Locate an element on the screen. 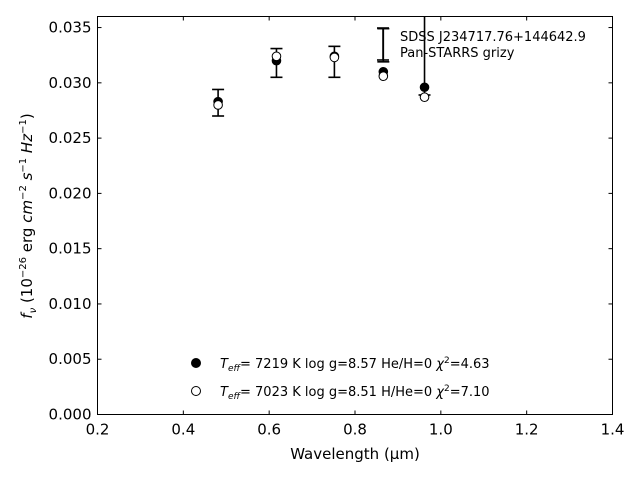  x-tick-label: 0.6 is located at coordinates (269, 430).